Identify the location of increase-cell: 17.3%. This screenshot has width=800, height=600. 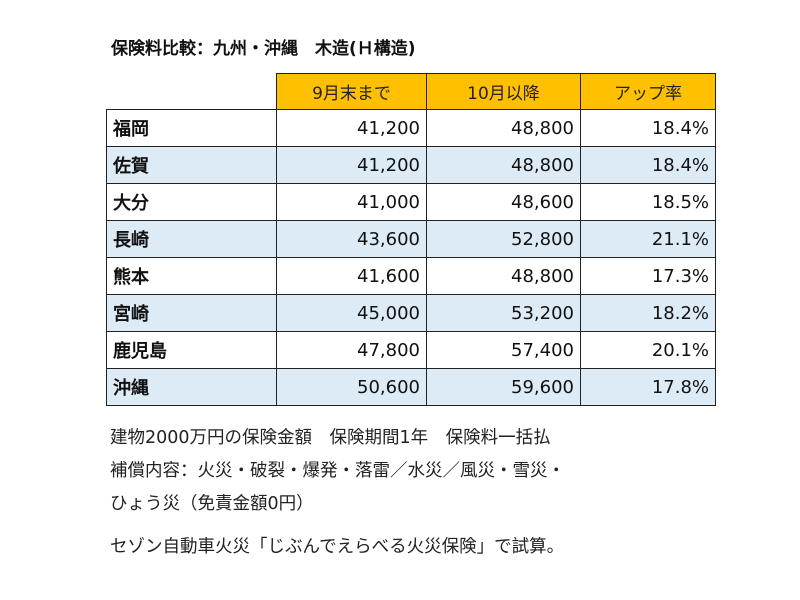
(648, 276).